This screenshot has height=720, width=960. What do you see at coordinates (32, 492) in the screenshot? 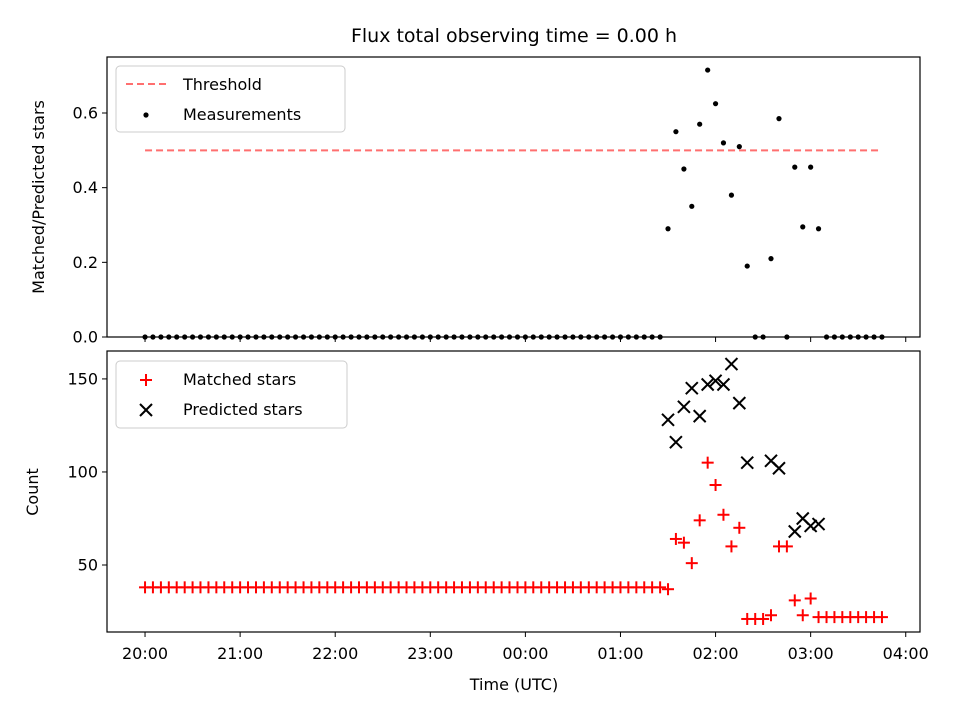
I see `bottom-y-axis-label: Count` at bounding box center [32, 492].